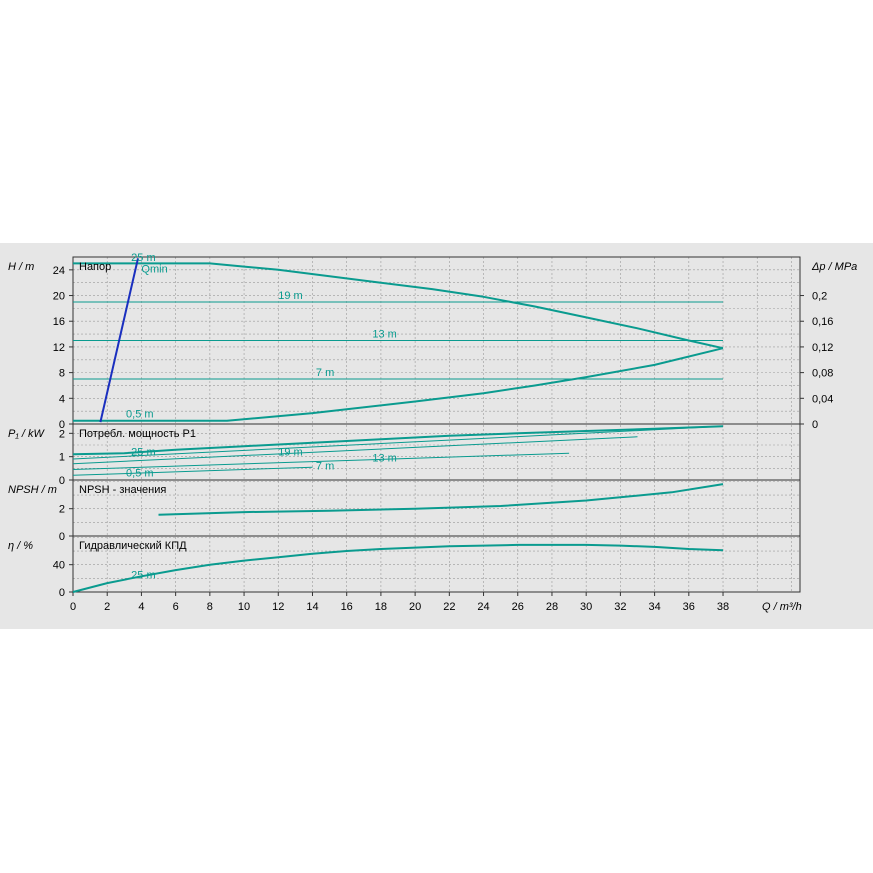 This screenshot has height=873, width=873. Describe the element at coordinates (689, 607) in the screenshot. I see `x-tick-label: 36` at that location.